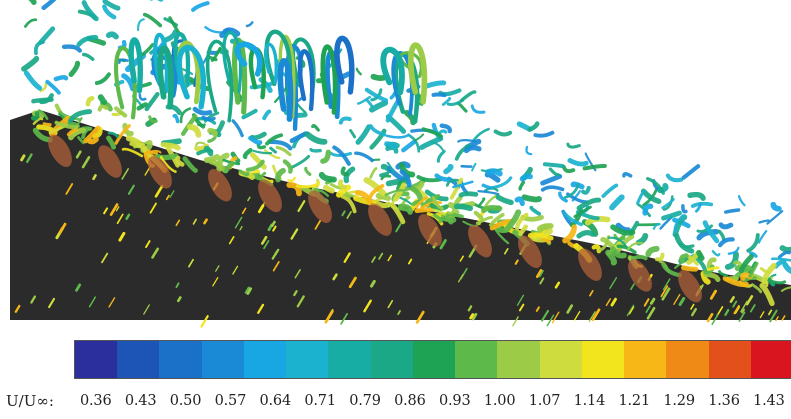  What do you see at coordinates (679, 401) in the screenshot?
I see `colorbar-tick-label: 1.29` at bounding box center [679, 401].